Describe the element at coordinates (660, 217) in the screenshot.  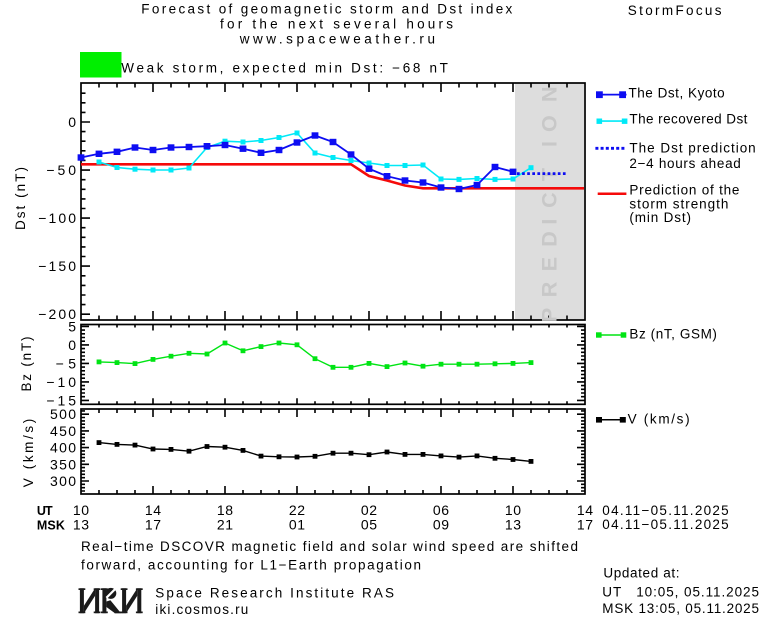
I see `svg-text: (min Dst)` at that location.